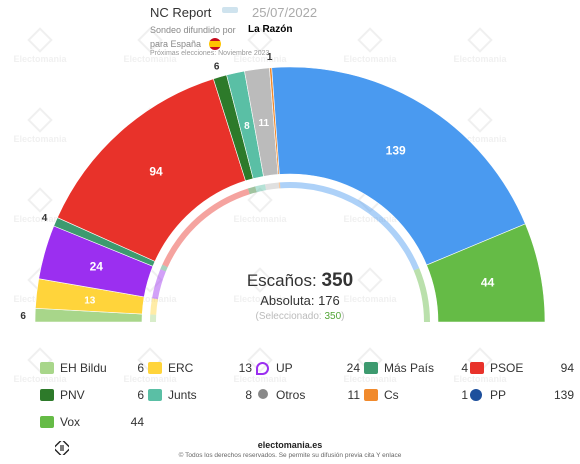 The height and width of the screenshot is (464, 580). What do you see at coordinates (181, 12) in the screenshot?
I see `pollster-name: NC Report` at bounding box center [181, 12].